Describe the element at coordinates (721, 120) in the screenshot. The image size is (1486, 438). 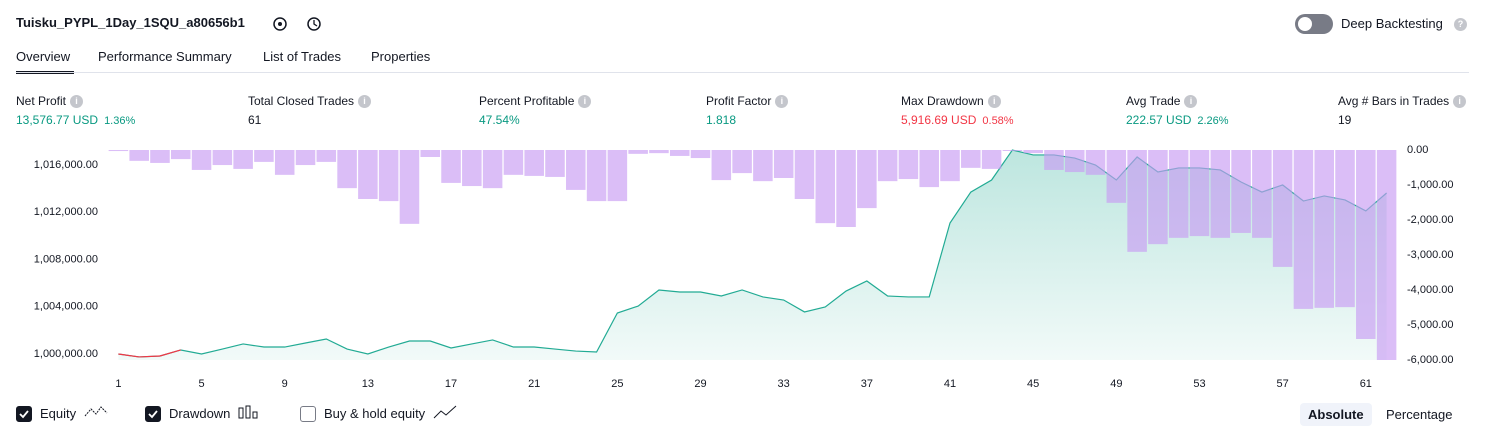
I see `metric-value-text: 1.818` at that location.